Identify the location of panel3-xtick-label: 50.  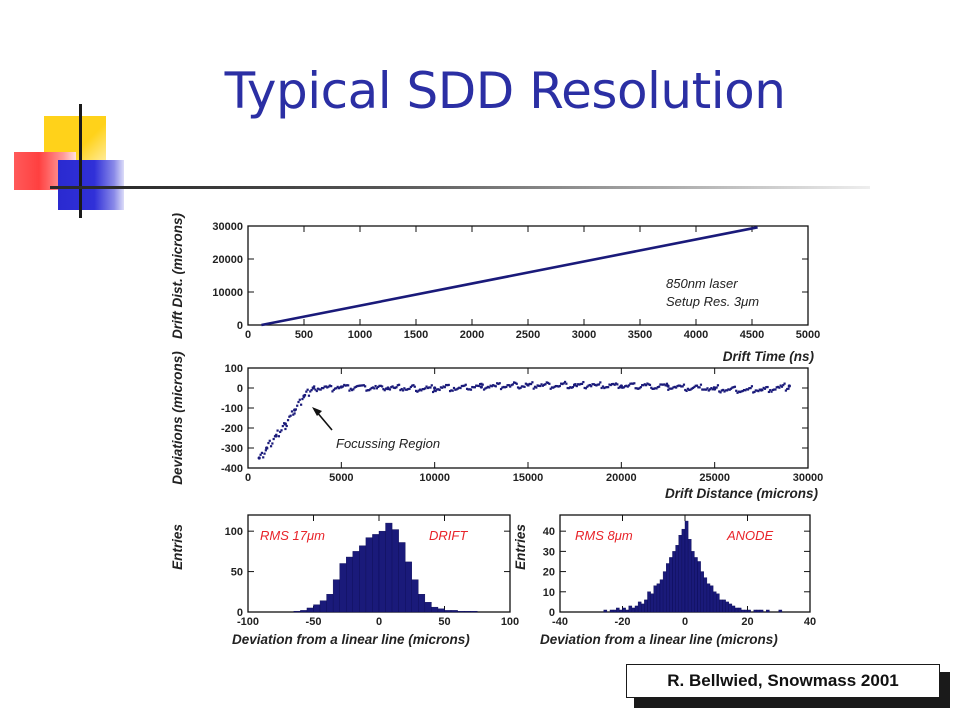
(444, 622).